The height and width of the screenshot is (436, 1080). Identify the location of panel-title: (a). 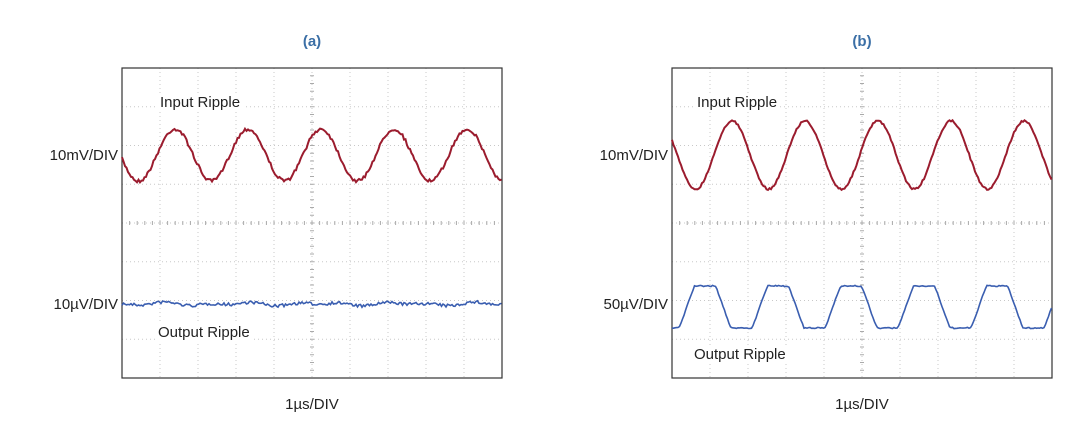
(312, 41).